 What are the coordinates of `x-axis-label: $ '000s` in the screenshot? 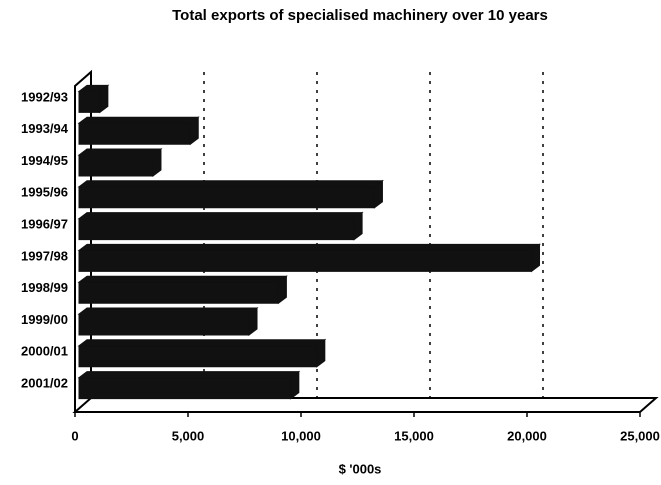 It's located at (360, 468).